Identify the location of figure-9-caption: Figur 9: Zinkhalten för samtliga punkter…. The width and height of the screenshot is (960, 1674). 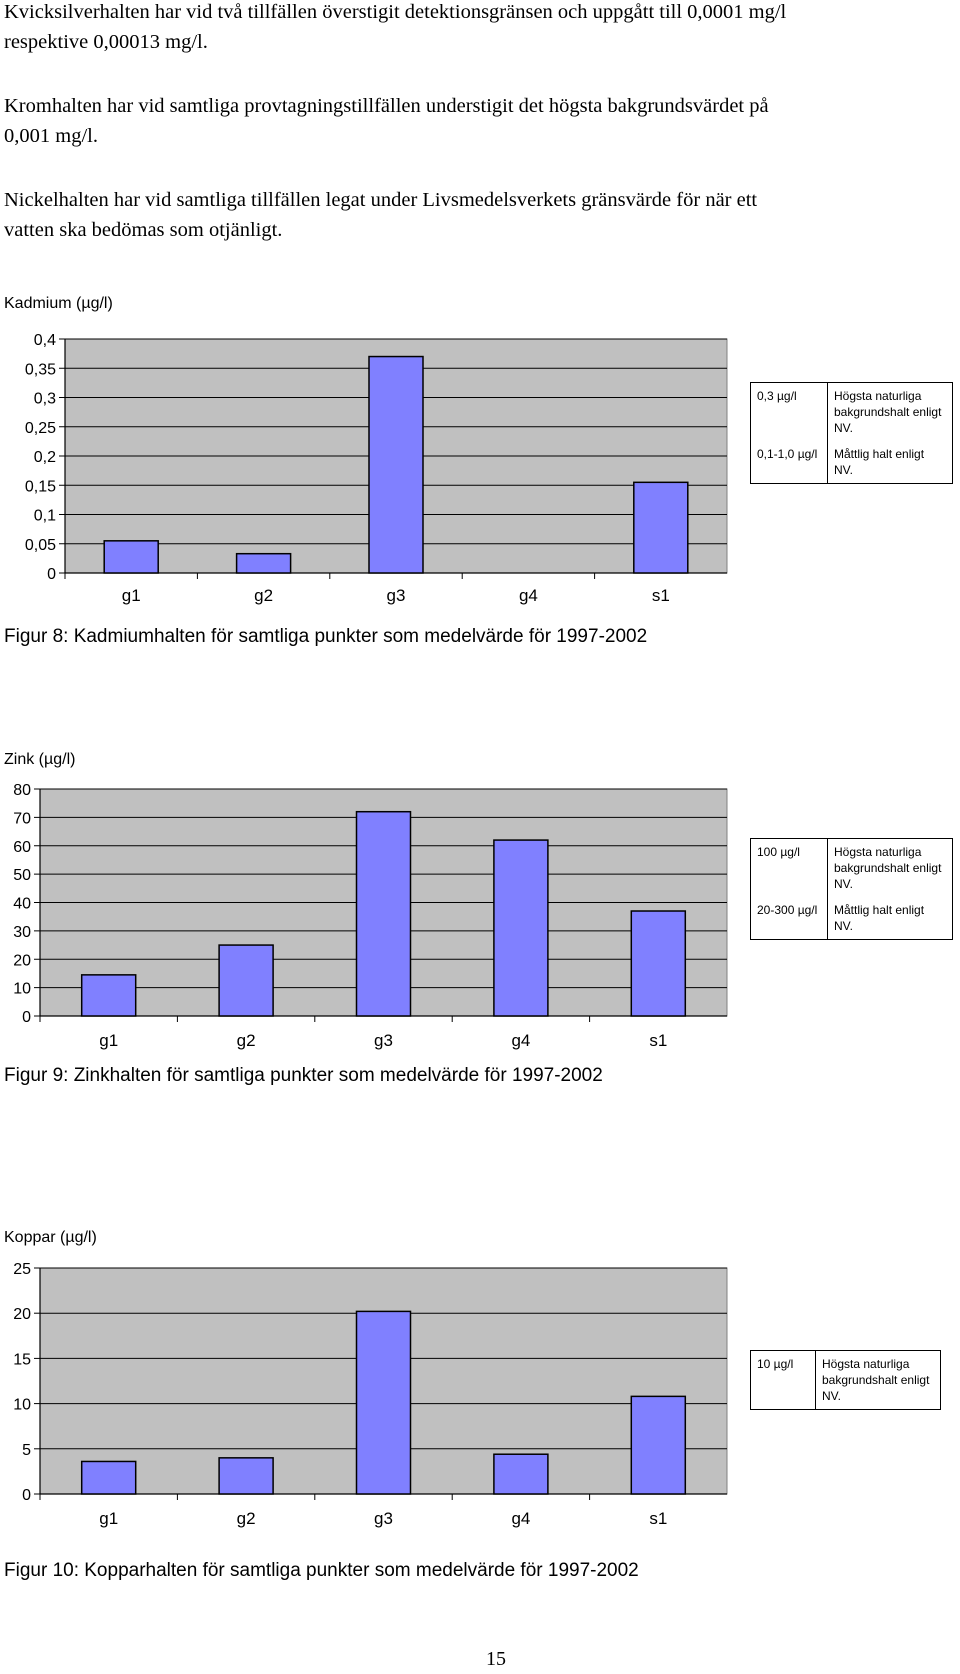
(303, 1075).